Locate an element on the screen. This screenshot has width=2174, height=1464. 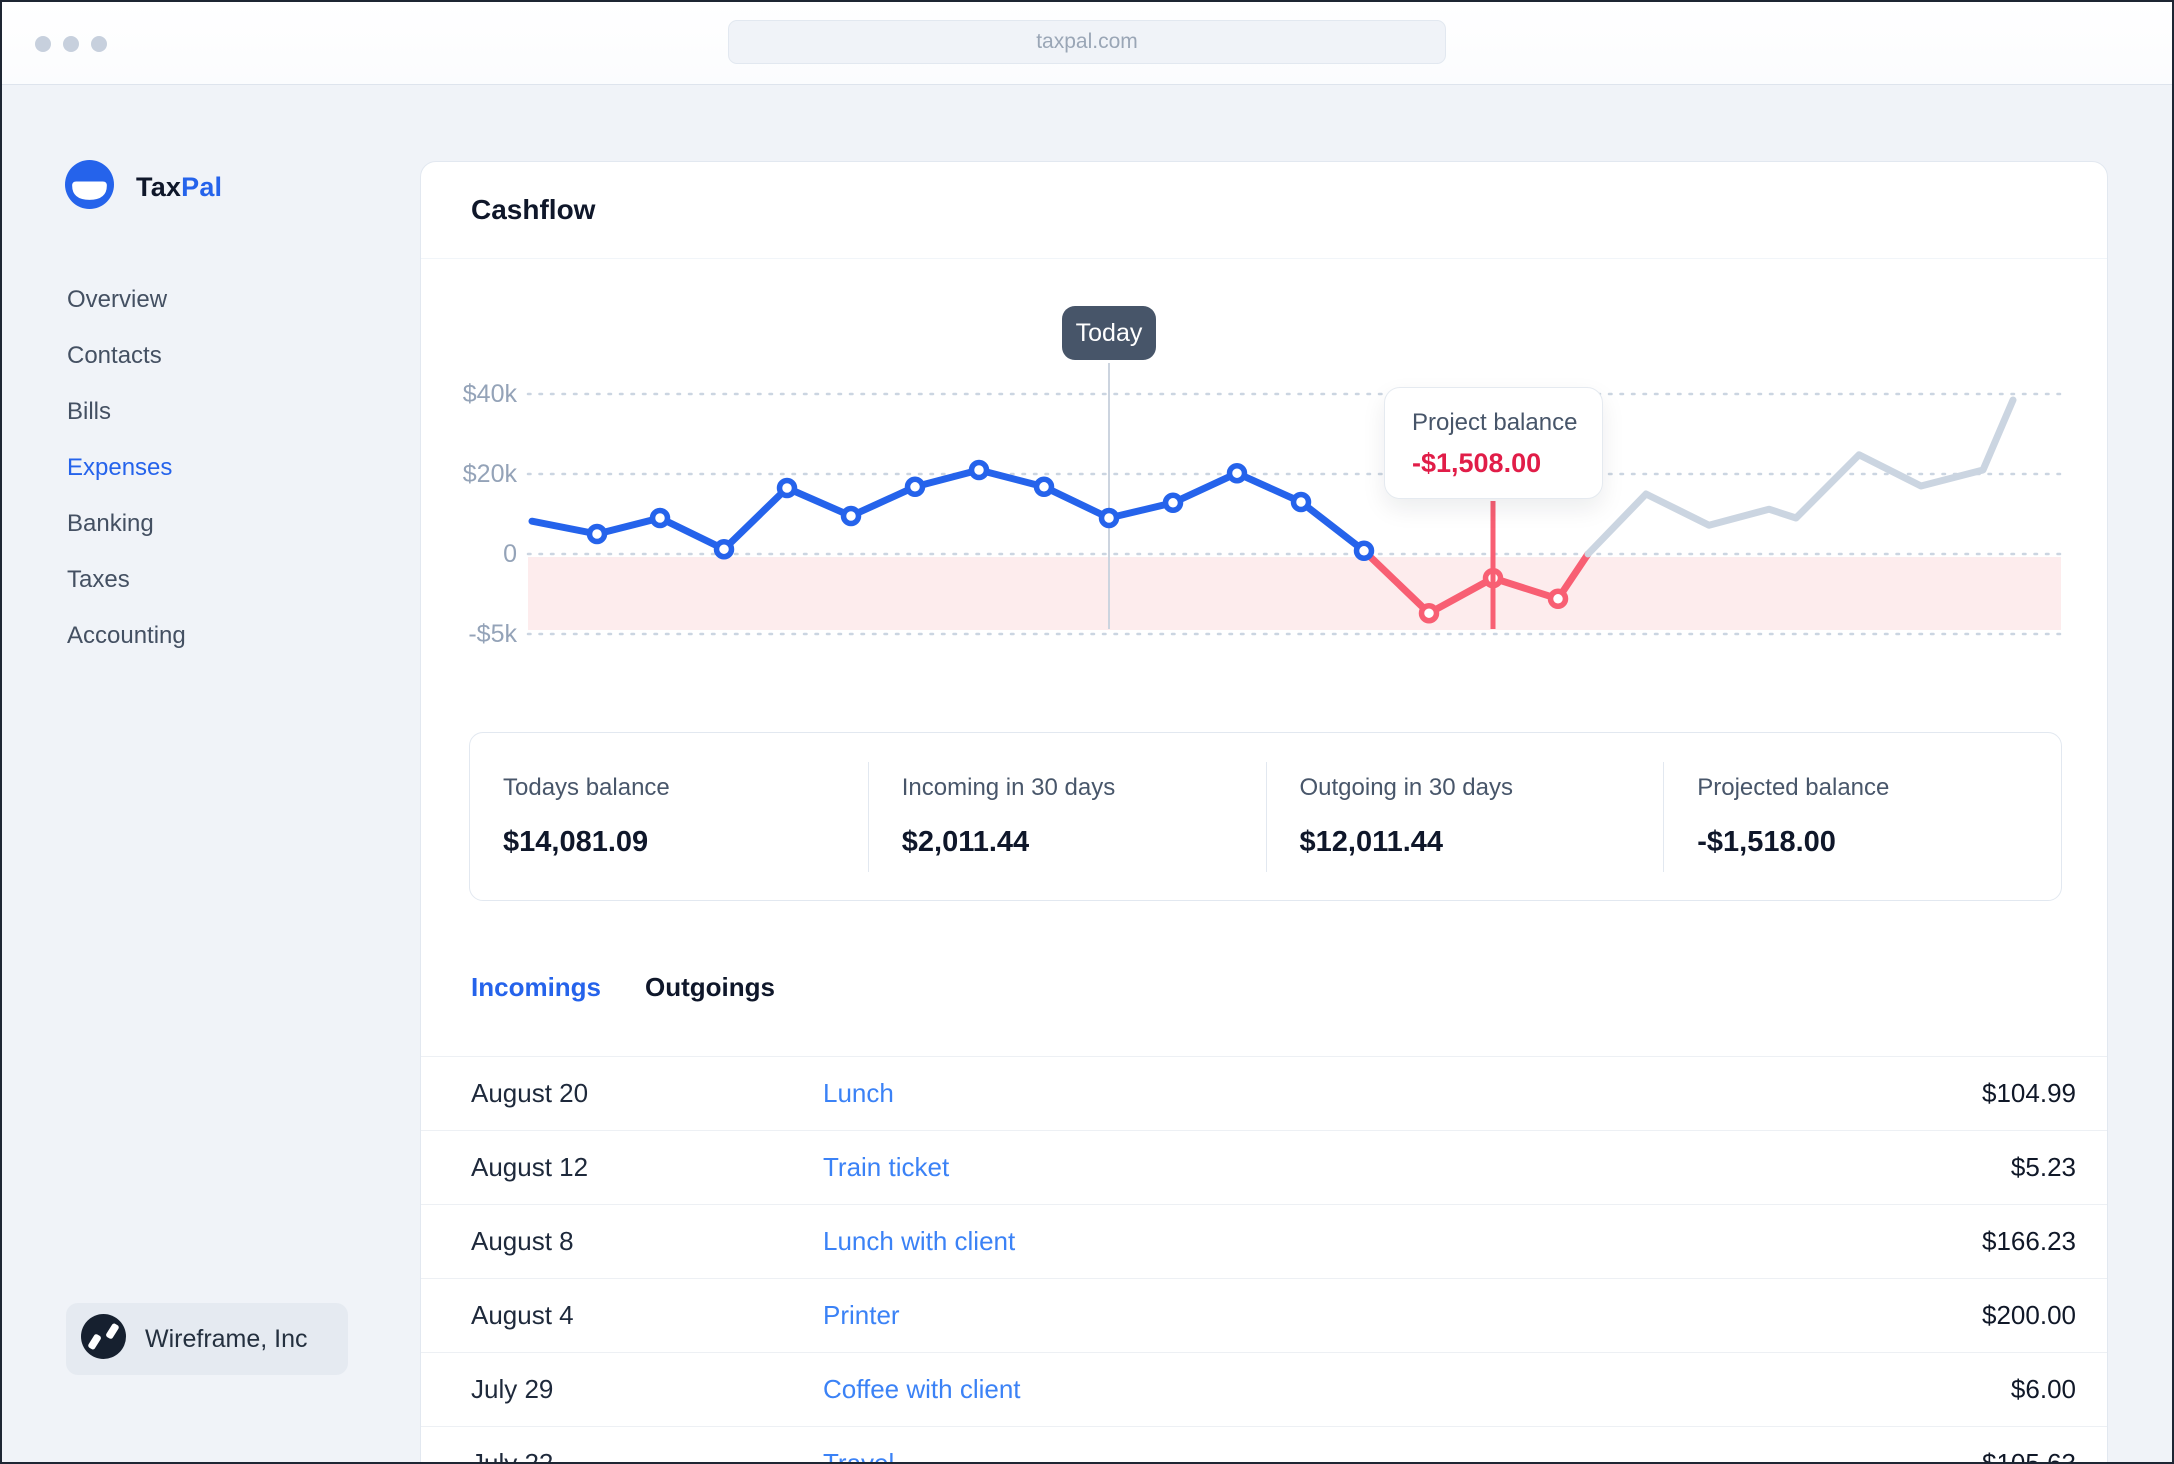
org-switcher: Wireframe, Inc is located at coordinates (207, 1339).